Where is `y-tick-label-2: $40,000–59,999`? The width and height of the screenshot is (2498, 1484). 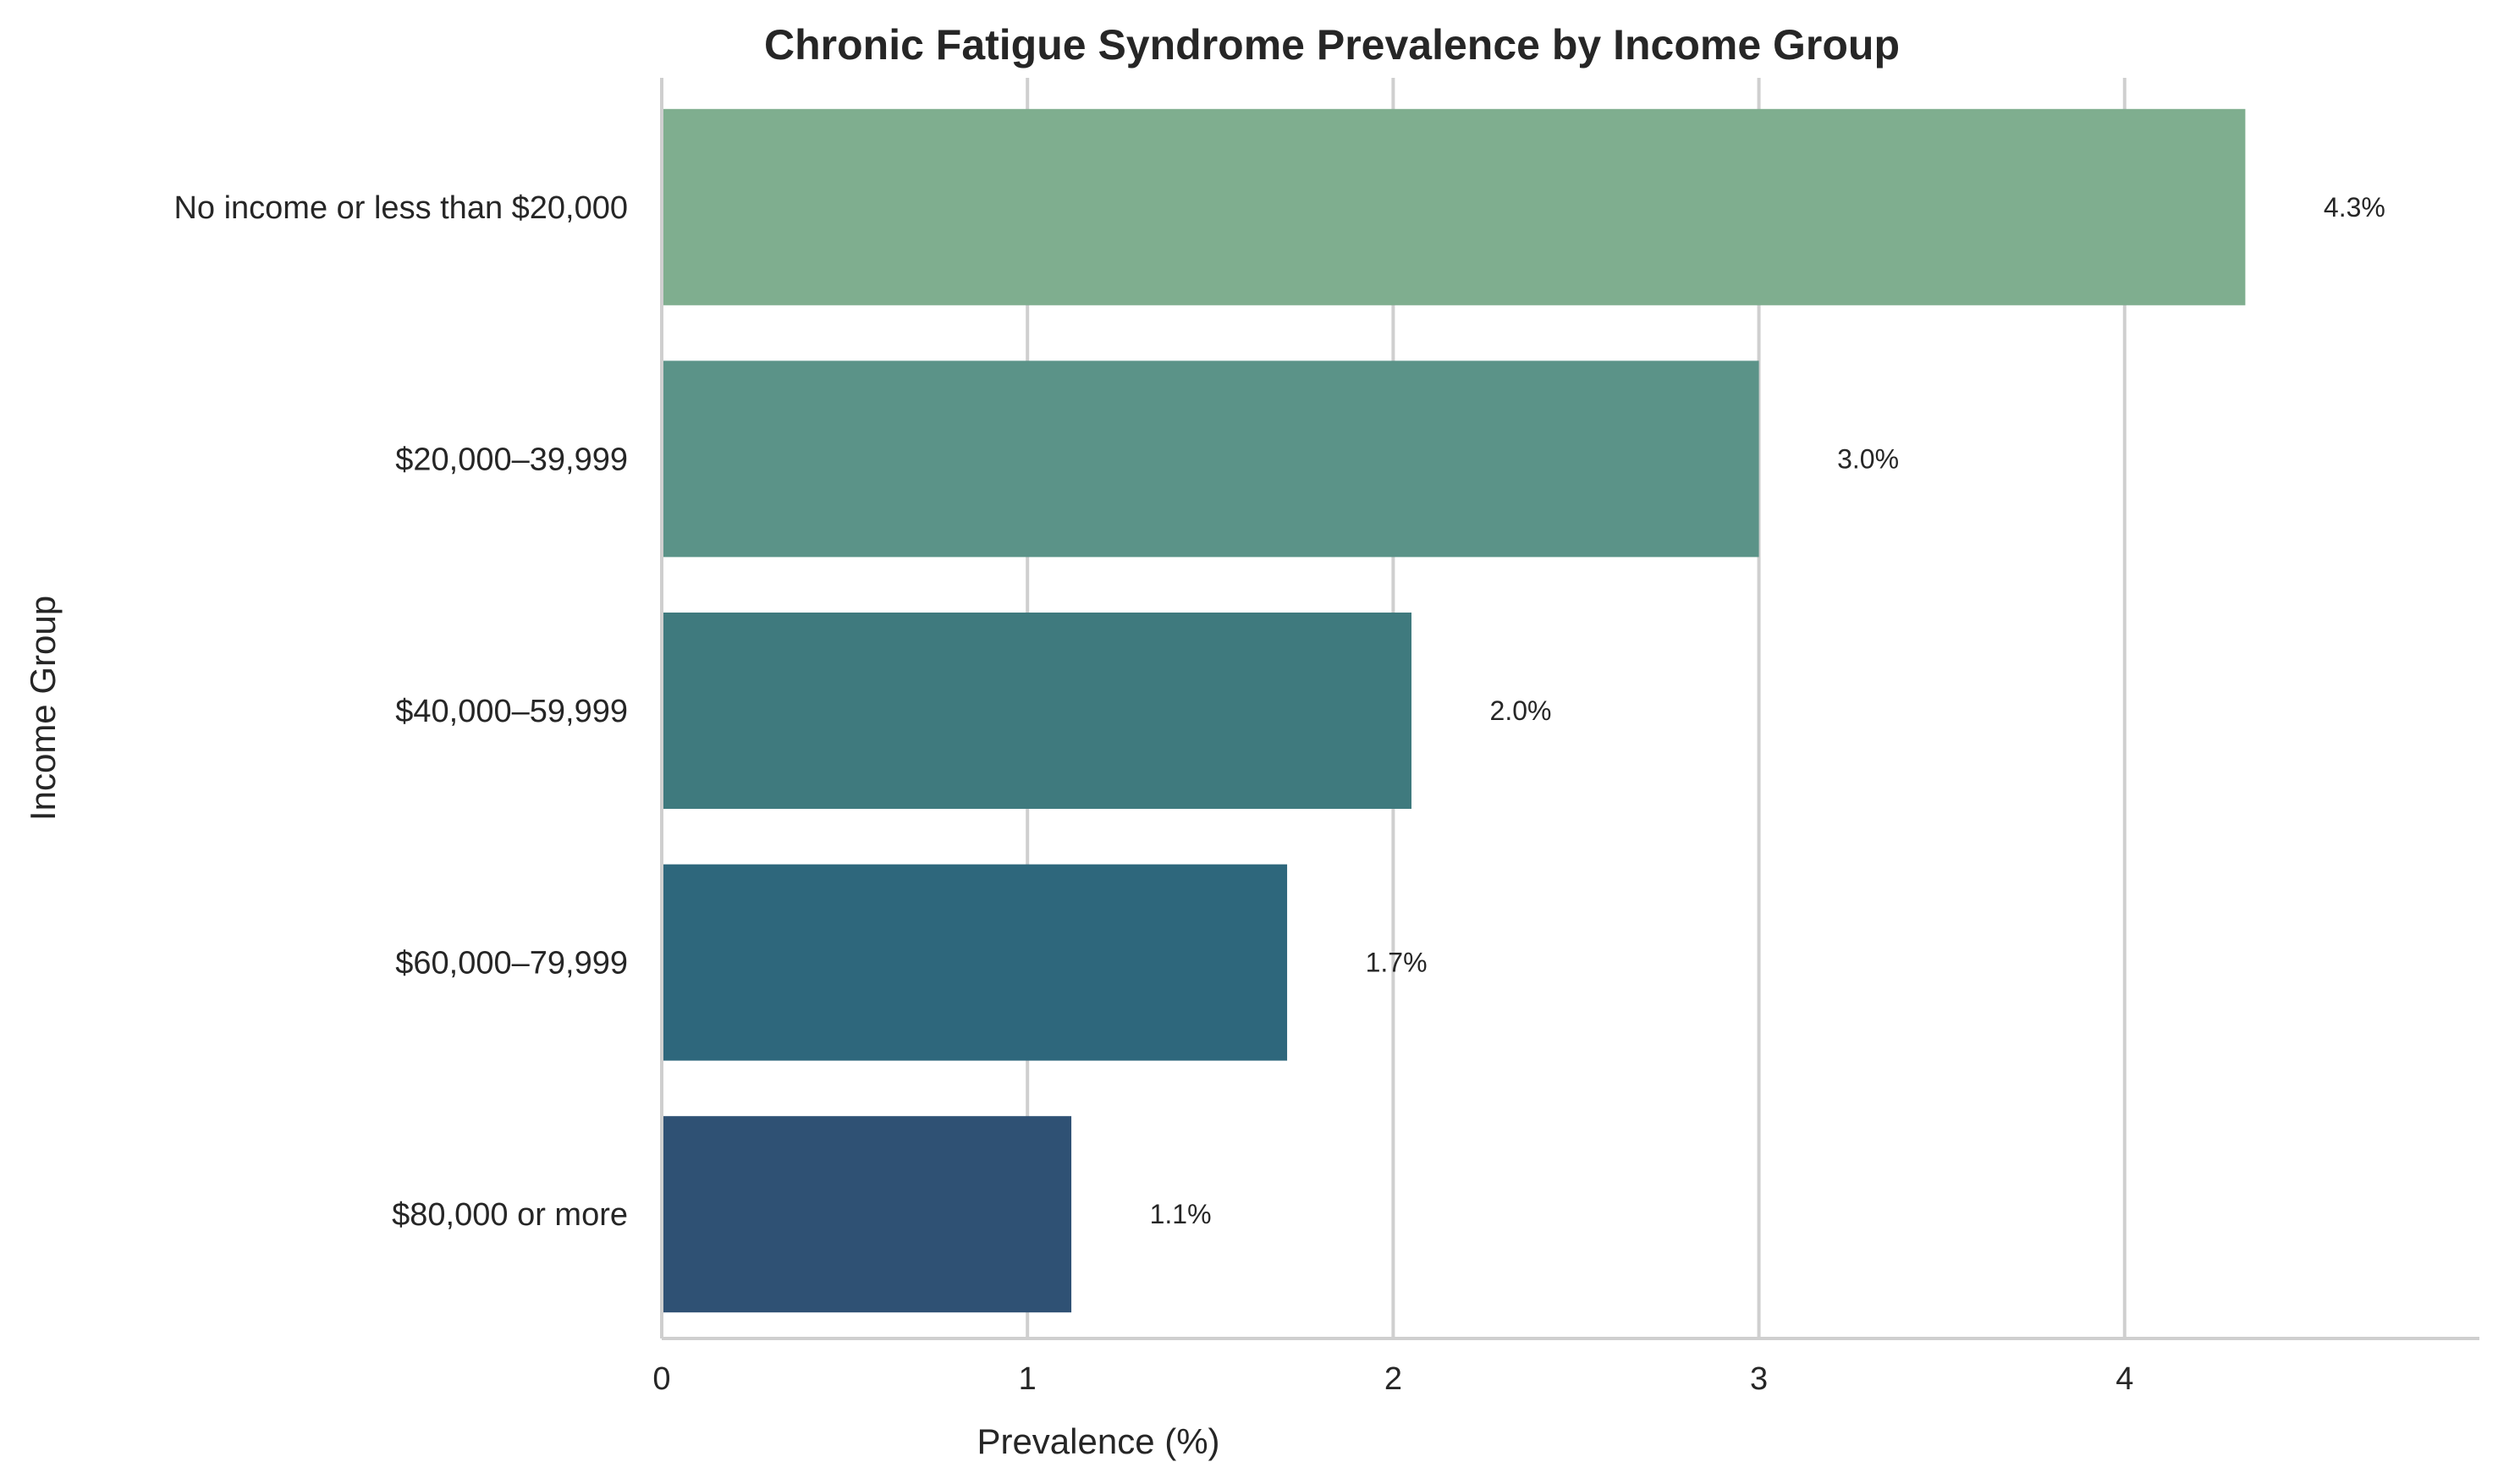
y-tick-label-2: $40,000–59,999 is located at coordinates (512, 711).